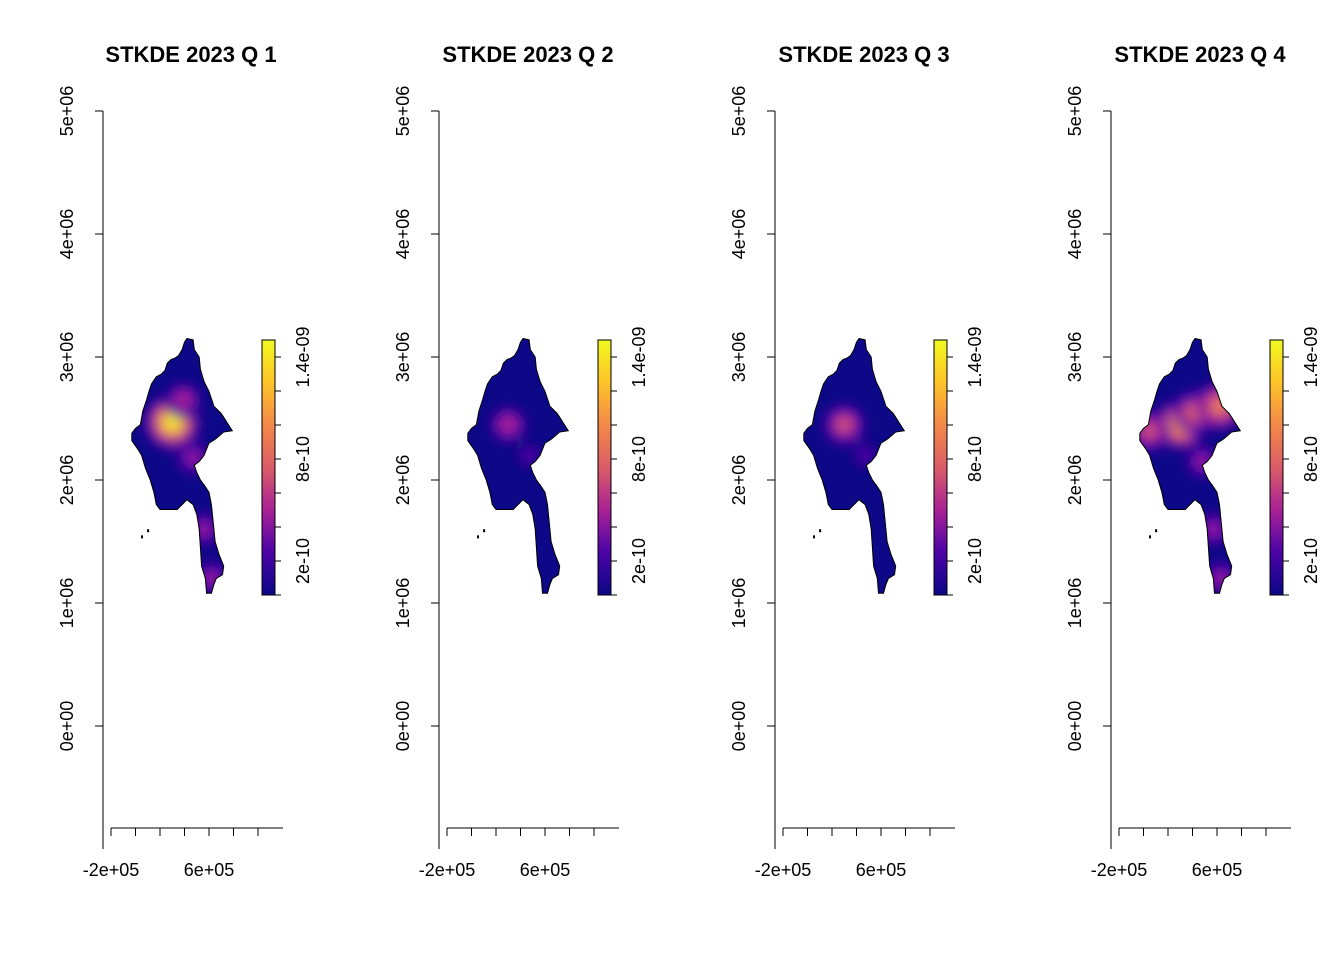 The width and height of the screenshot is (1344, 960). I want to click on panel-title: STKDE 2023 Q 4, so click(1200, 54).